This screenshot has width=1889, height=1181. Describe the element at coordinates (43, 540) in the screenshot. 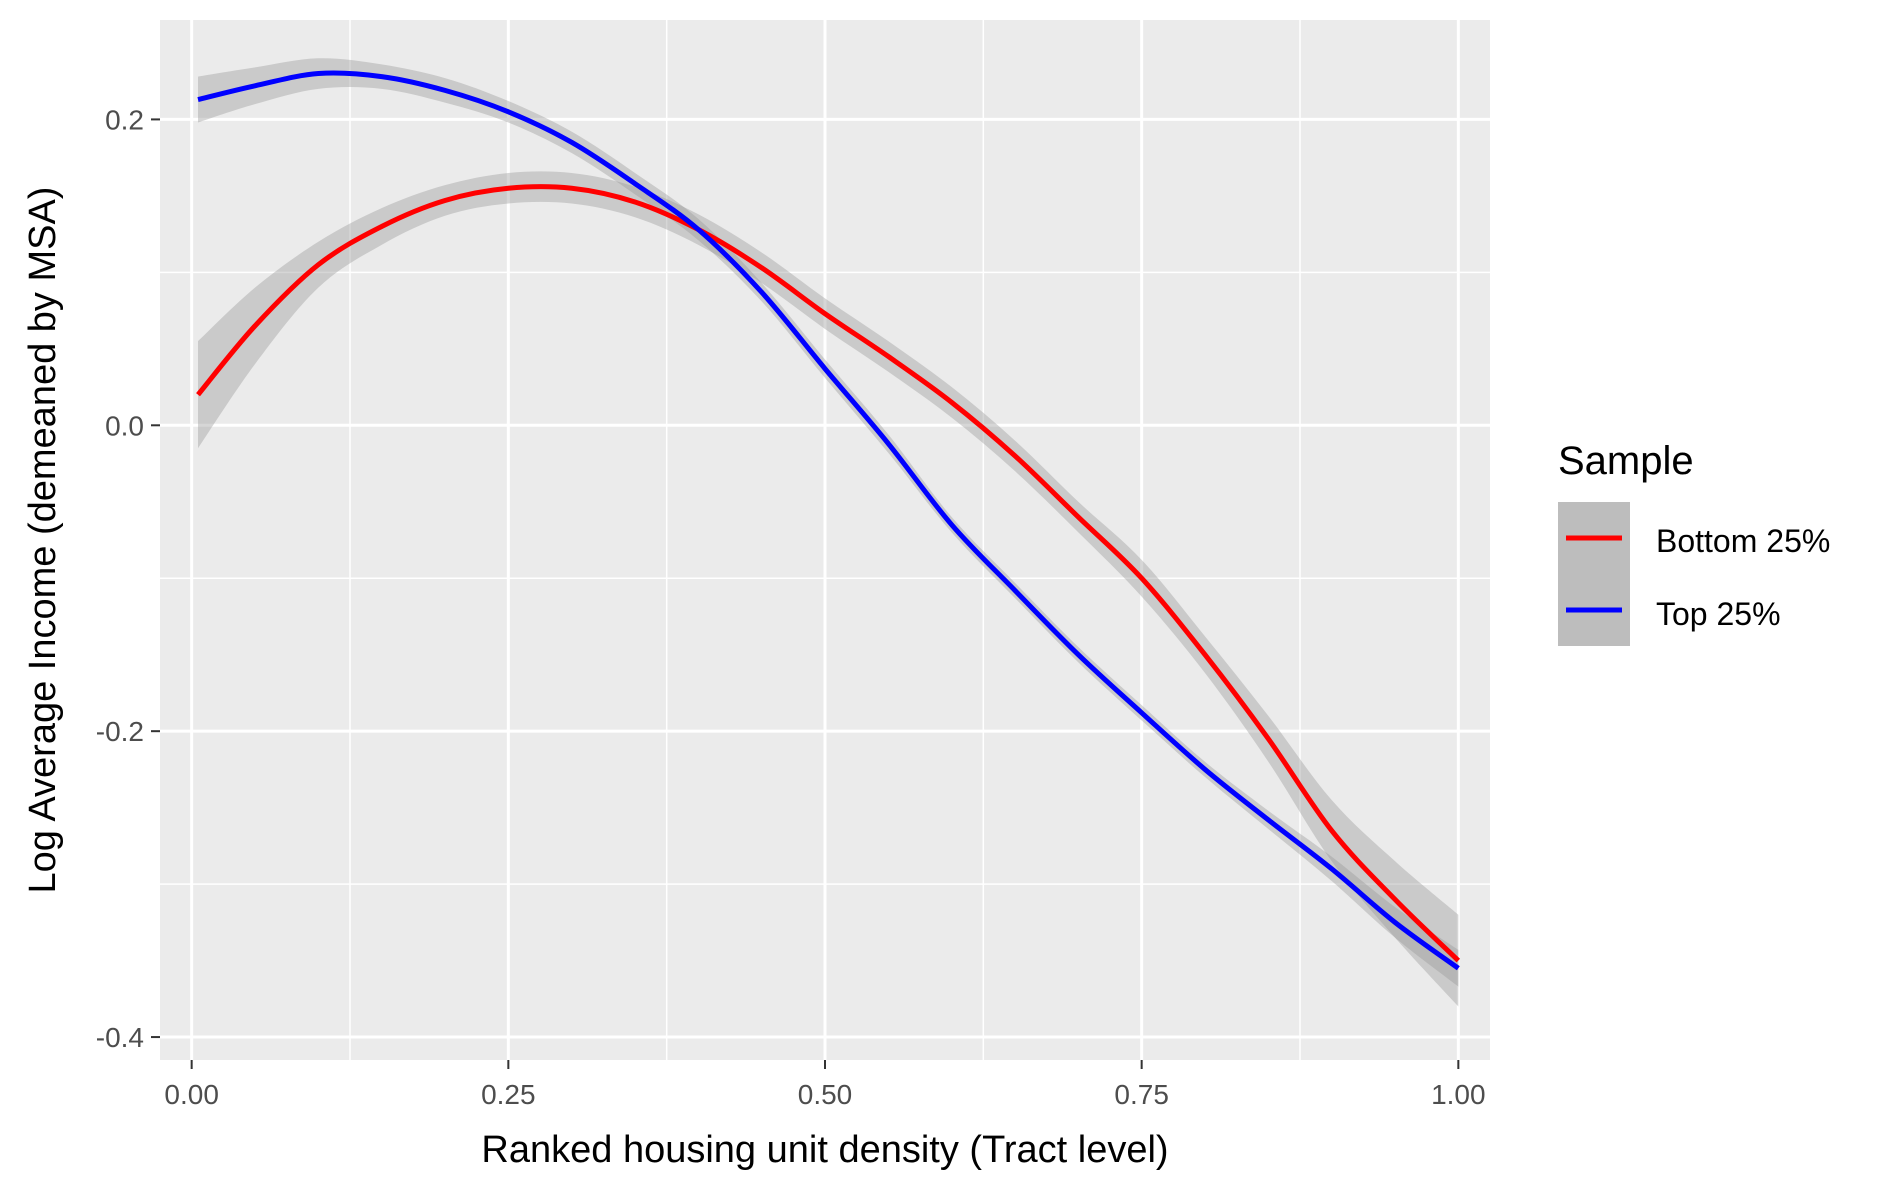

I see `y-axis-title: Log Average Income (demeaned by MSA)` at that location.